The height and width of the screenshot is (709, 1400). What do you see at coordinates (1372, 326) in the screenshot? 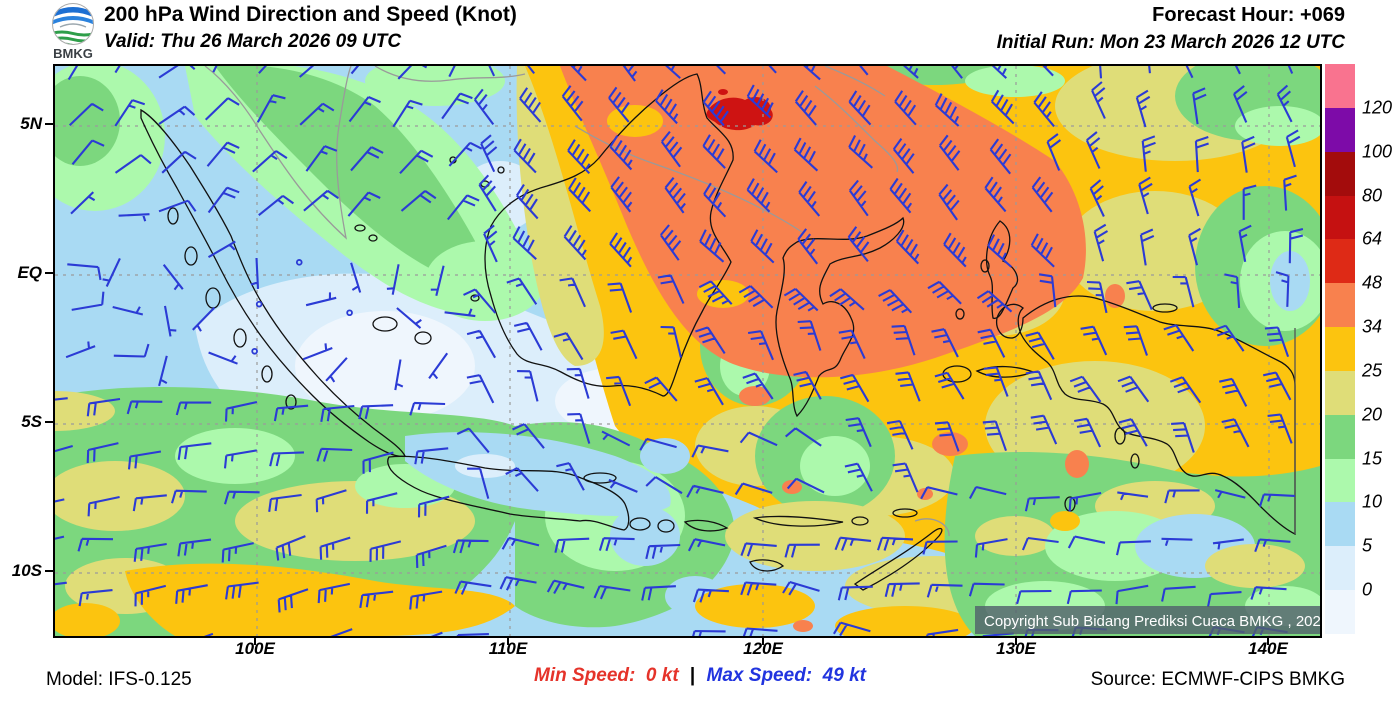
I see `legend-label: 34` at bounding box center [1372, 326].